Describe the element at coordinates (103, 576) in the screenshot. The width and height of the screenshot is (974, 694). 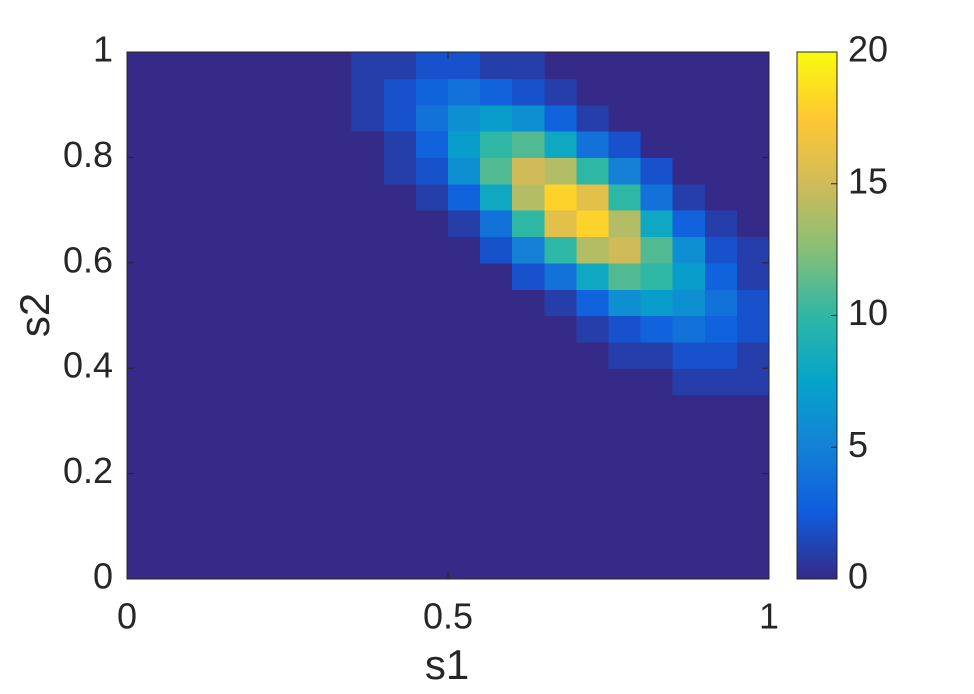
I see `y-tick-label: 0` at that location.